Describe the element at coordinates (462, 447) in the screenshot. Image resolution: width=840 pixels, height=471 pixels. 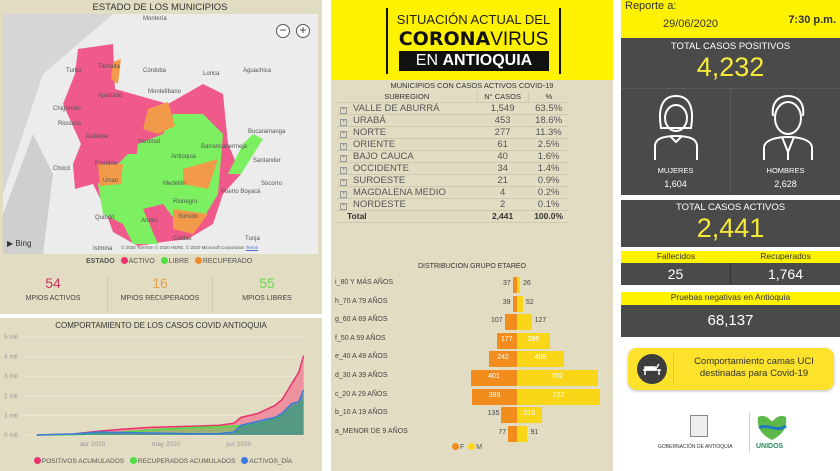
I see `legend-f: F` at that location.